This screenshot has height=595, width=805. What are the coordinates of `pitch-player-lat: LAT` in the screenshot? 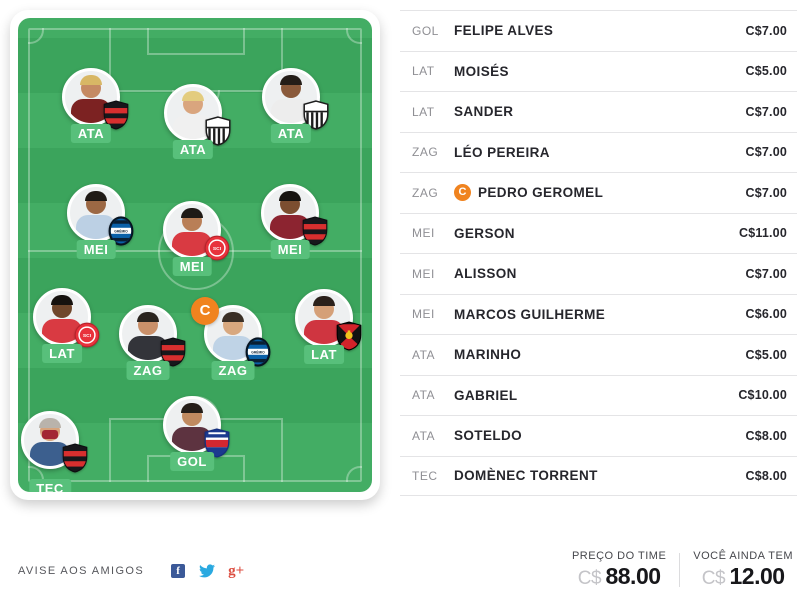 It's located at (328, 326).